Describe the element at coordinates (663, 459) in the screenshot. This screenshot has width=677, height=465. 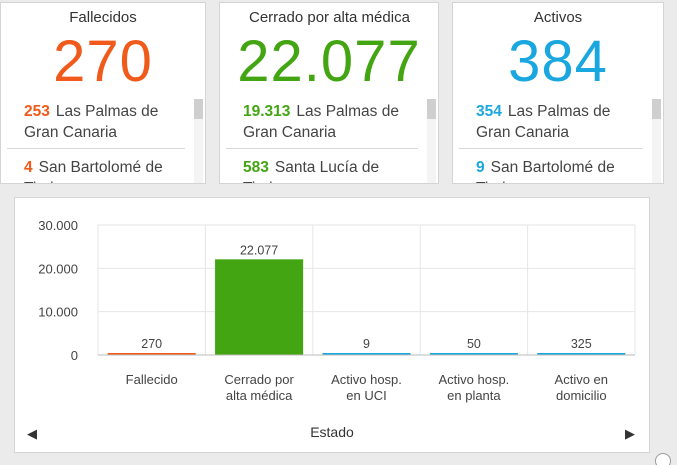
I see `help-icon` at that location.